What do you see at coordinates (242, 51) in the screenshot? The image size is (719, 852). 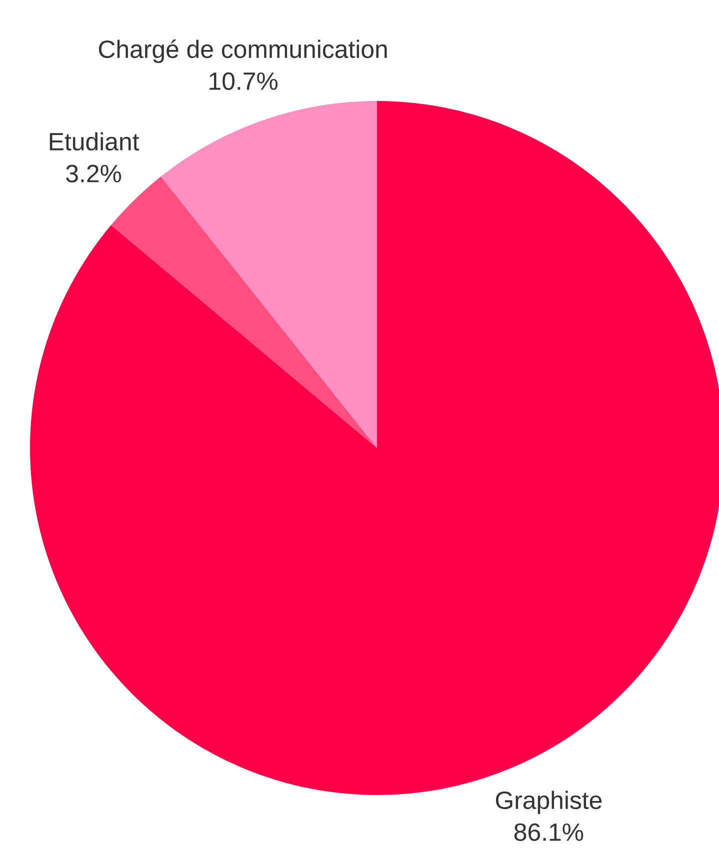 I see `slice-label: Chargé de communication` at bounding box center [242, 51].